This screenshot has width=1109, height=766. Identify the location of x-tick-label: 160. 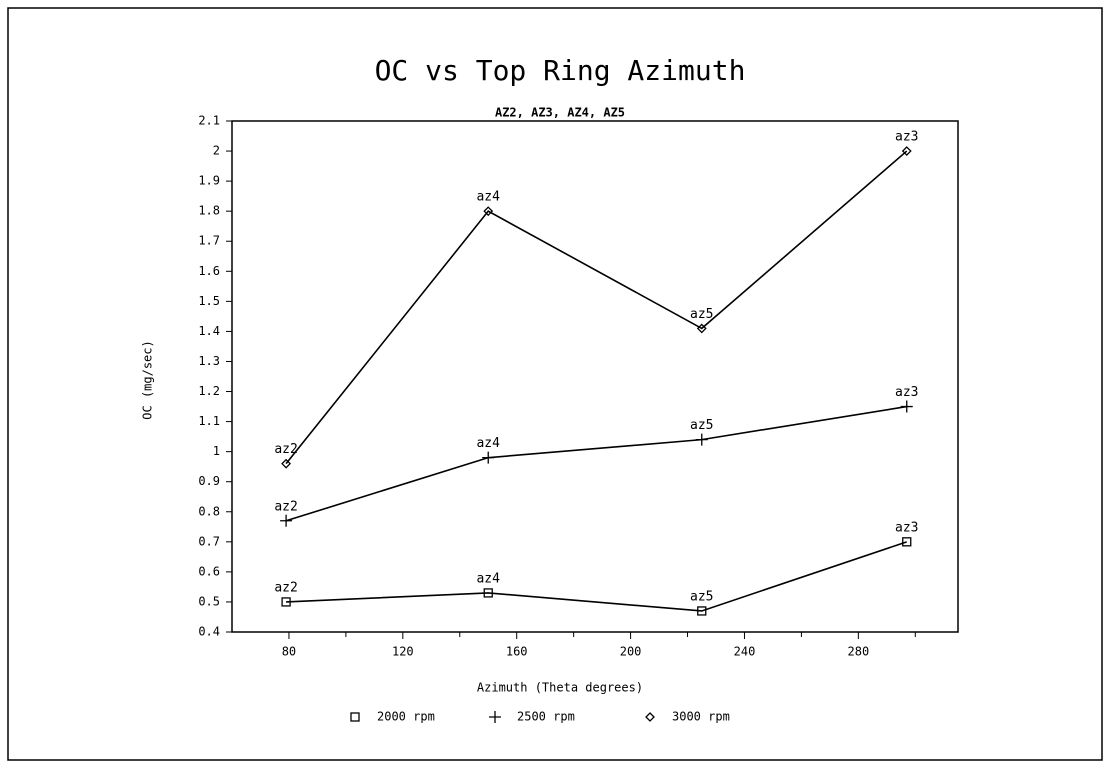
(517, 652).